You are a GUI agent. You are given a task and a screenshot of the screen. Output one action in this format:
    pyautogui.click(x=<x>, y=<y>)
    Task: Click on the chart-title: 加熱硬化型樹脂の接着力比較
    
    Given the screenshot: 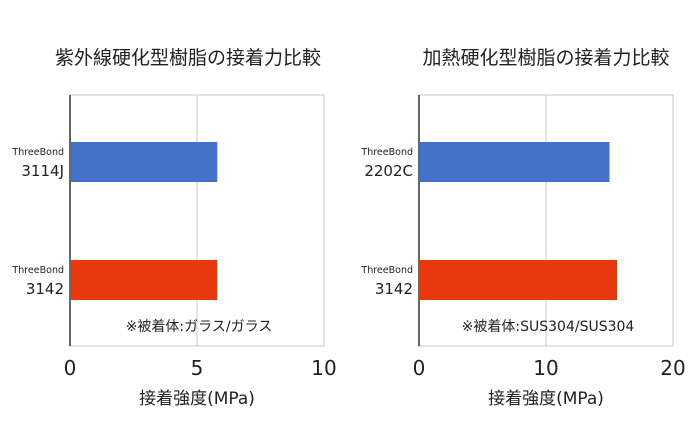 What is the action you would take?
    pyautogui.click(x=545, y=58)
    